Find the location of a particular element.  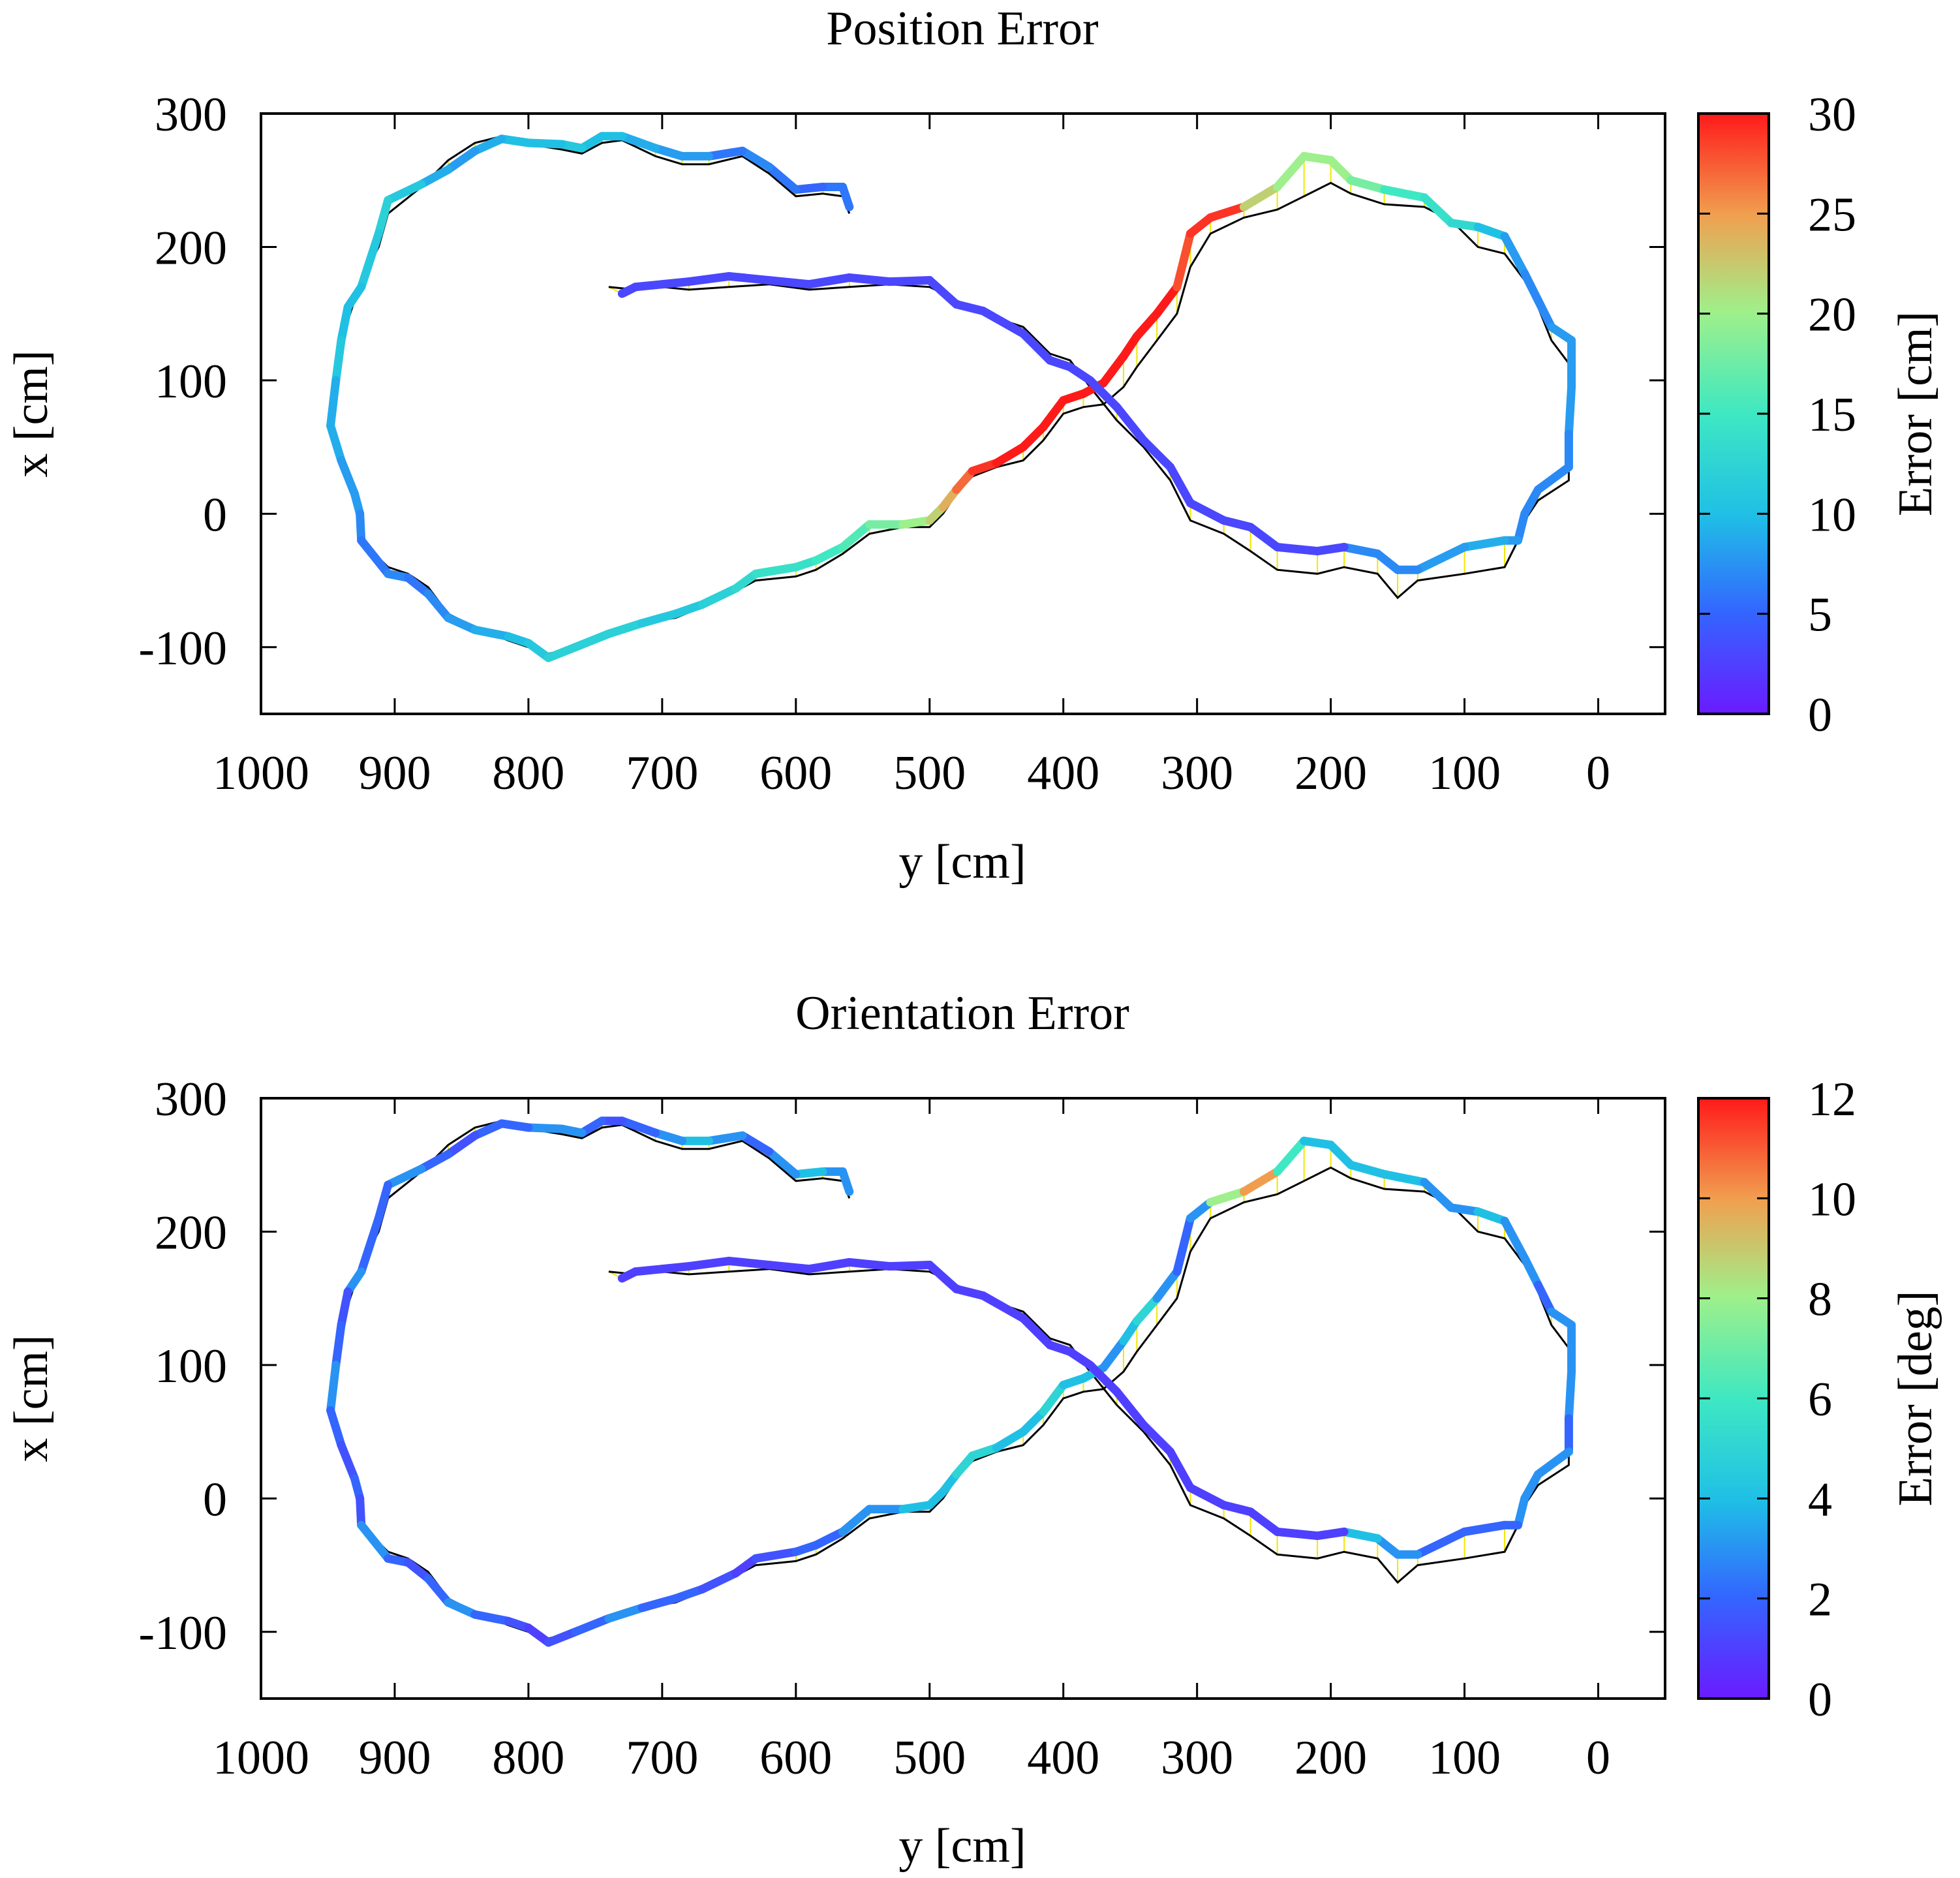

x-tick-label: 800 is located at coordinates (528, 774).